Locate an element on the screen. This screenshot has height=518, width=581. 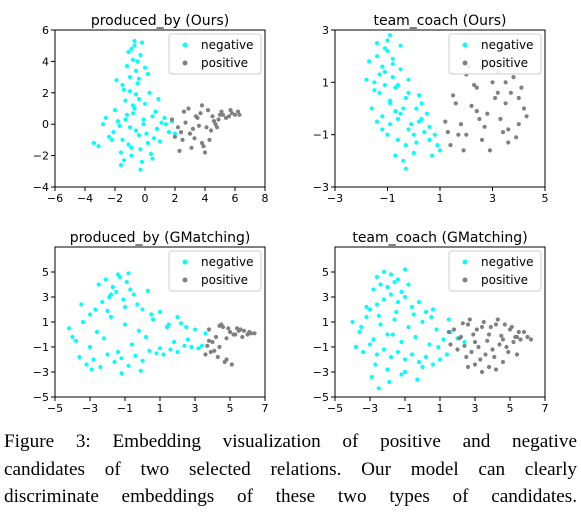
legend-box is located at coordinates (495, 271).